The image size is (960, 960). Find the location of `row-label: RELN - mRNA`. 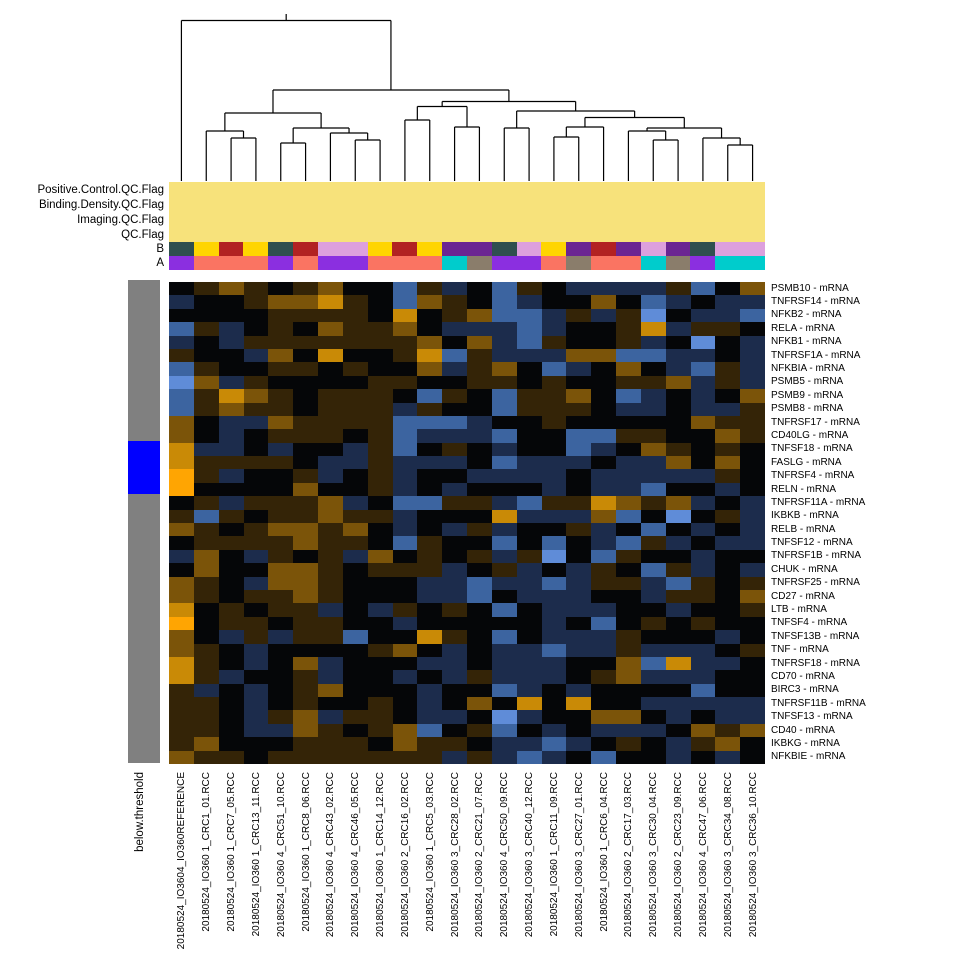

row-label: RELN - mRNA is located at coordinates (804, 489).